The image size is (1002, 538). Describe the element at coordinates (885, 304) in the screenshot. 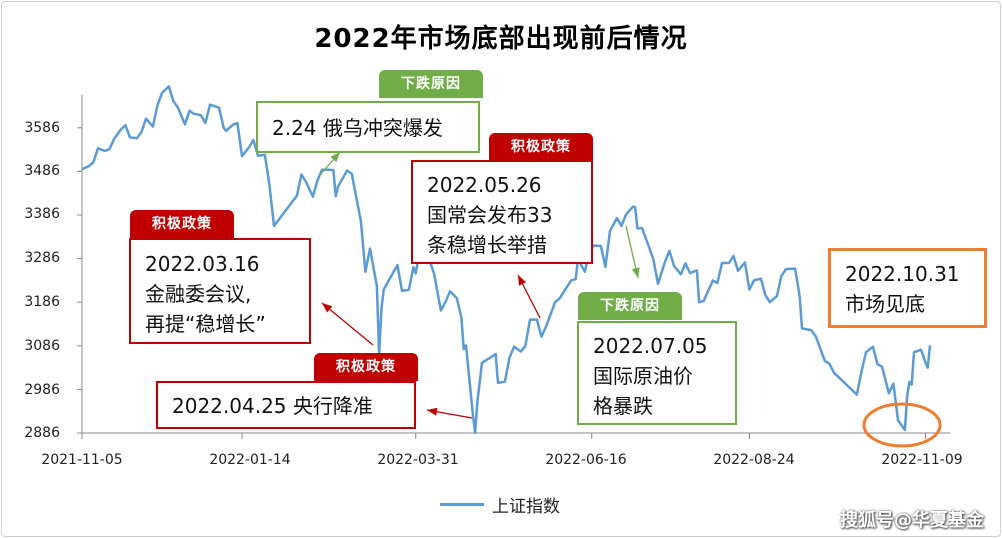

I see `annotation-line: 市场见底` at that location.